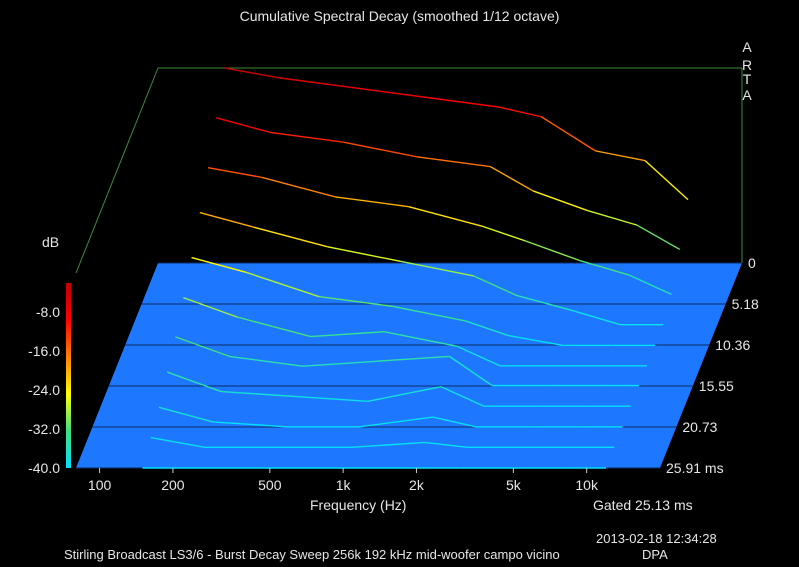 This screenshot has width=799, height=567. Describe the element at coordinates (732, 345) in the screenshot. I see `z-tick-label: 10.36` at that location.